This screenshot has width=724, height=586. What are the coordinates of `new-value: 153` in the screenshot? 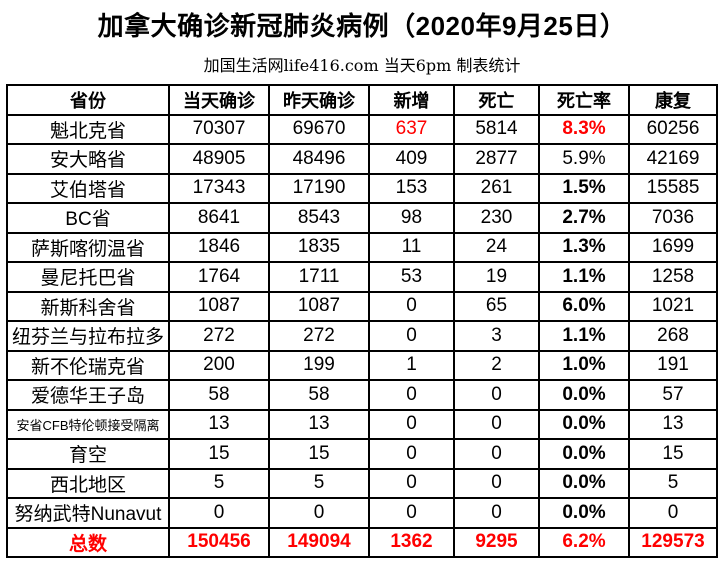 It's located at (411, 188).